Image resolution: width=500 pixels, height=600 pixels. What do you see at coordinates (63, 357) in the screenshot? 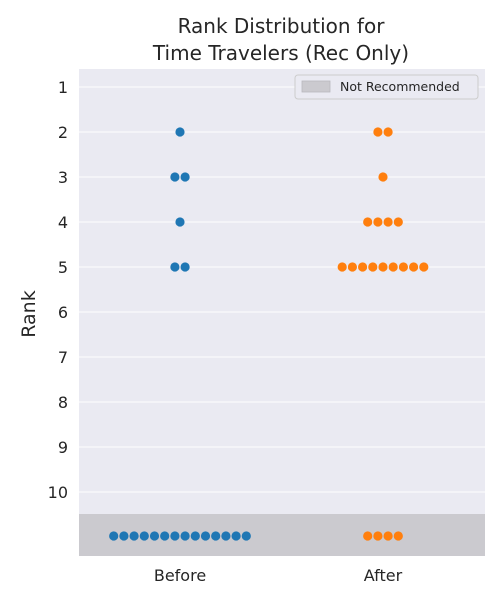
I see `y-tick-label-7: 7` at bounding box center [63, 357].